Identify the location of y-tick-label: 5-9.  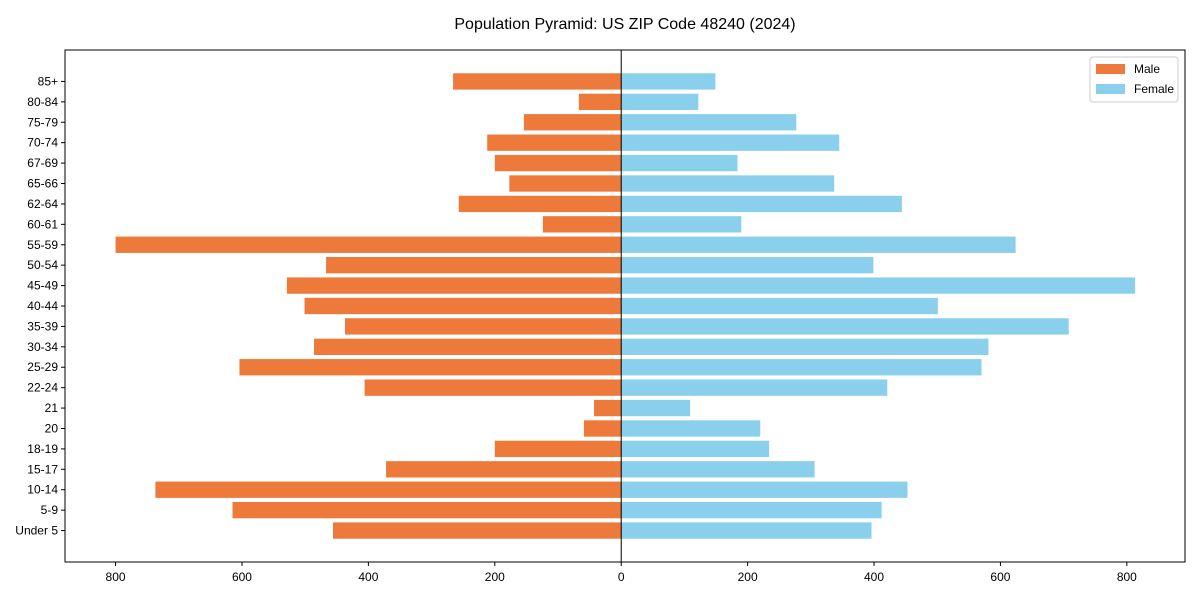
(50, 510).